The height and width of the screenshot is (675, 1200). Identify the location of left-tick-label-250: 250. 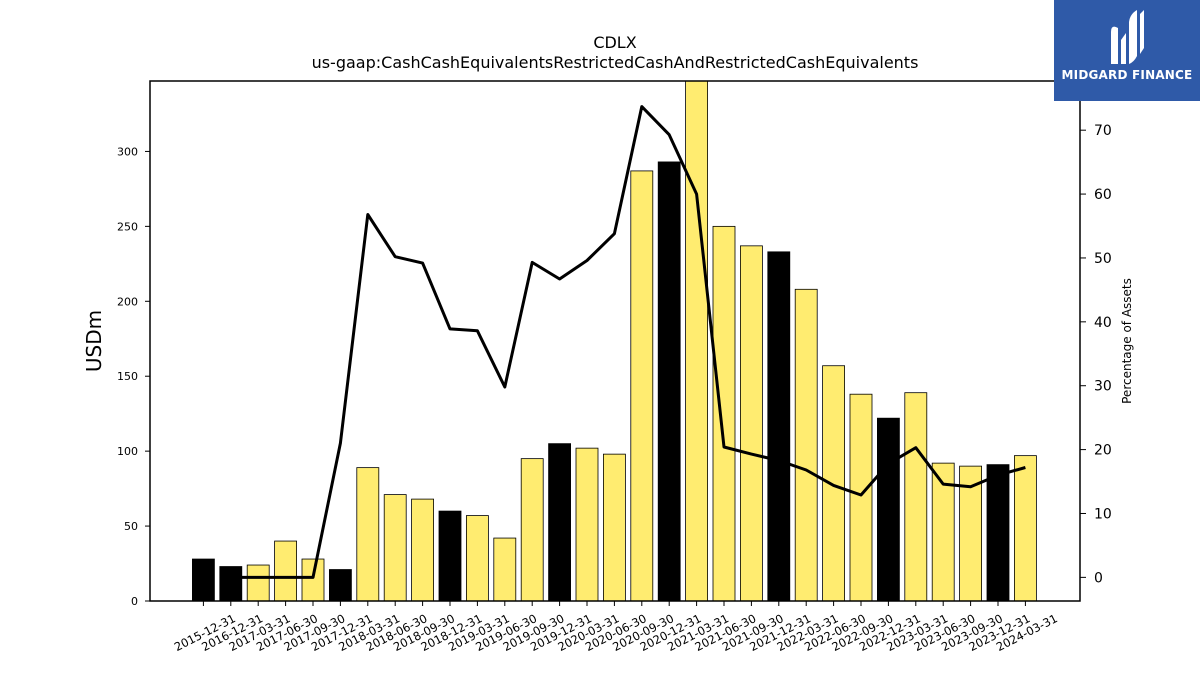
(127, 226).